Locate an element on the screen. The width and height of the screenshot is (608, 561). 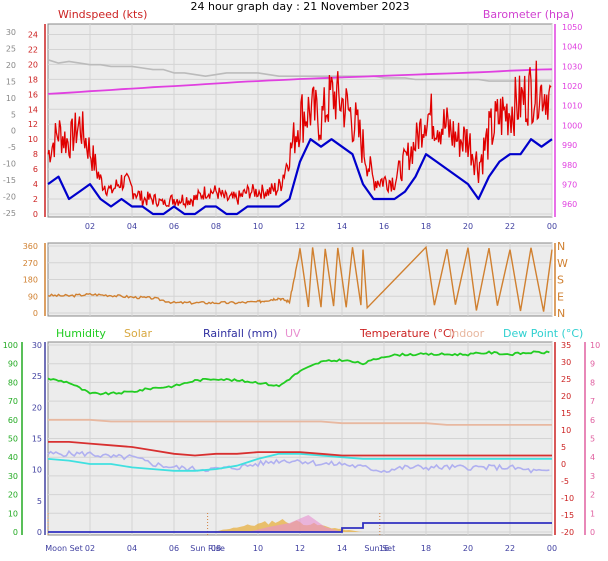
series-line-indoor is located at coordinates (300, 422).